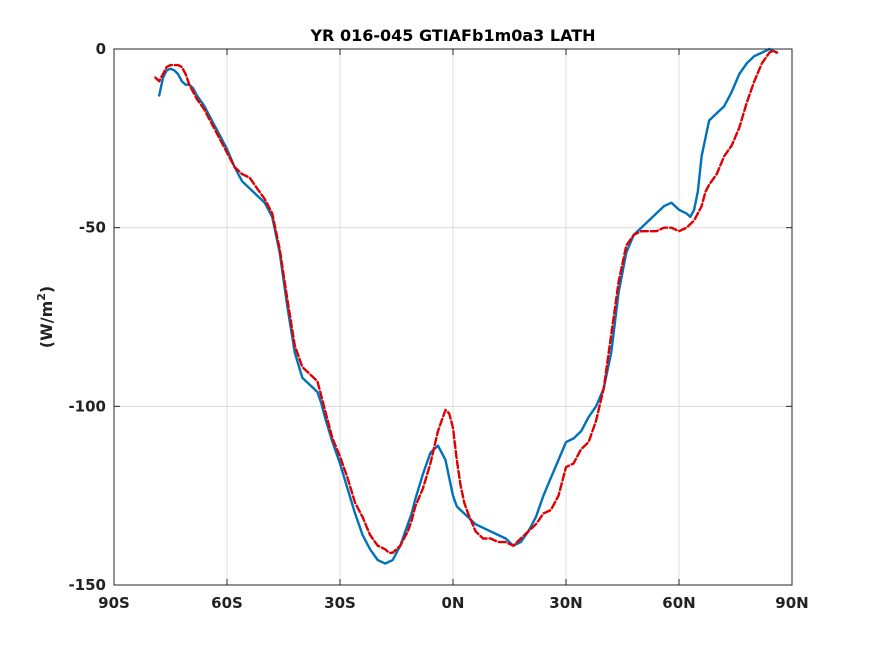 Image resolution: width=875 pixels, height=656 pixels. I want to click on y-tick-label: 0, so click(101, 49).